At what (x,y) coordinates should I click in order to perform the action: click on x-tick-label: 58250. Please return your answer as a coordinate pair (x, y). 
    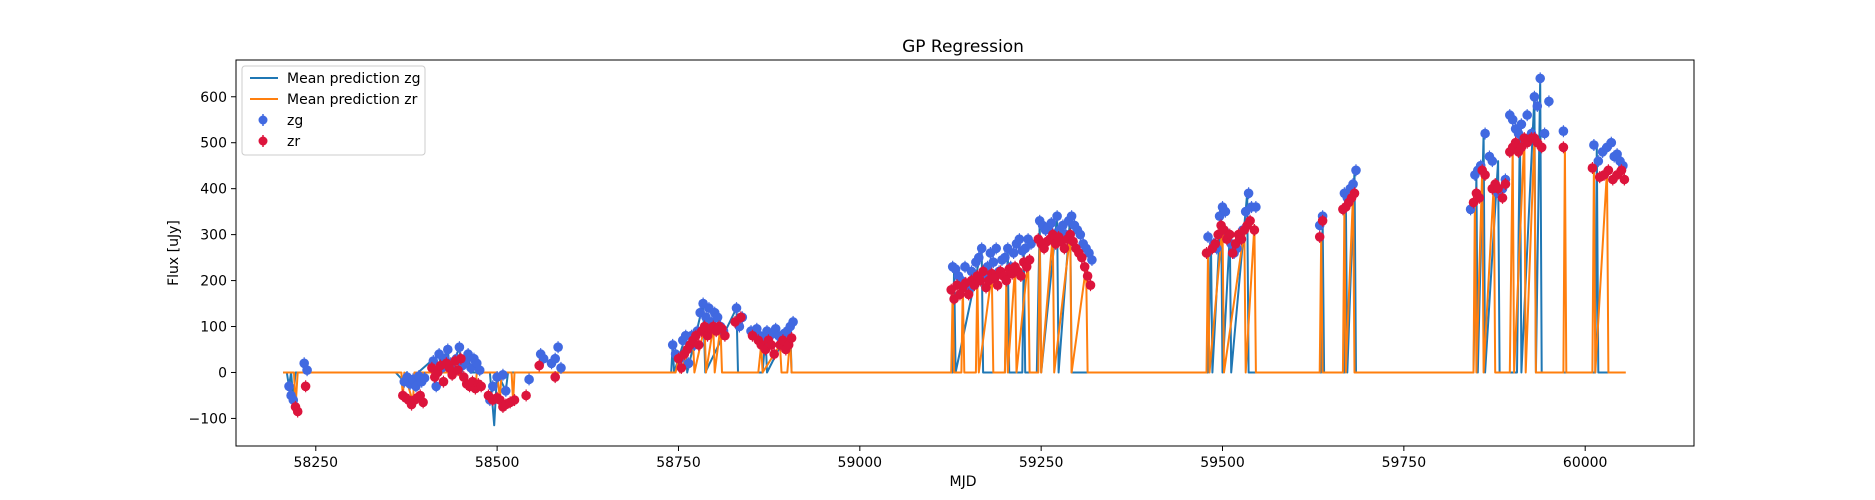
    Looking at the image, I should click on (316, 463).